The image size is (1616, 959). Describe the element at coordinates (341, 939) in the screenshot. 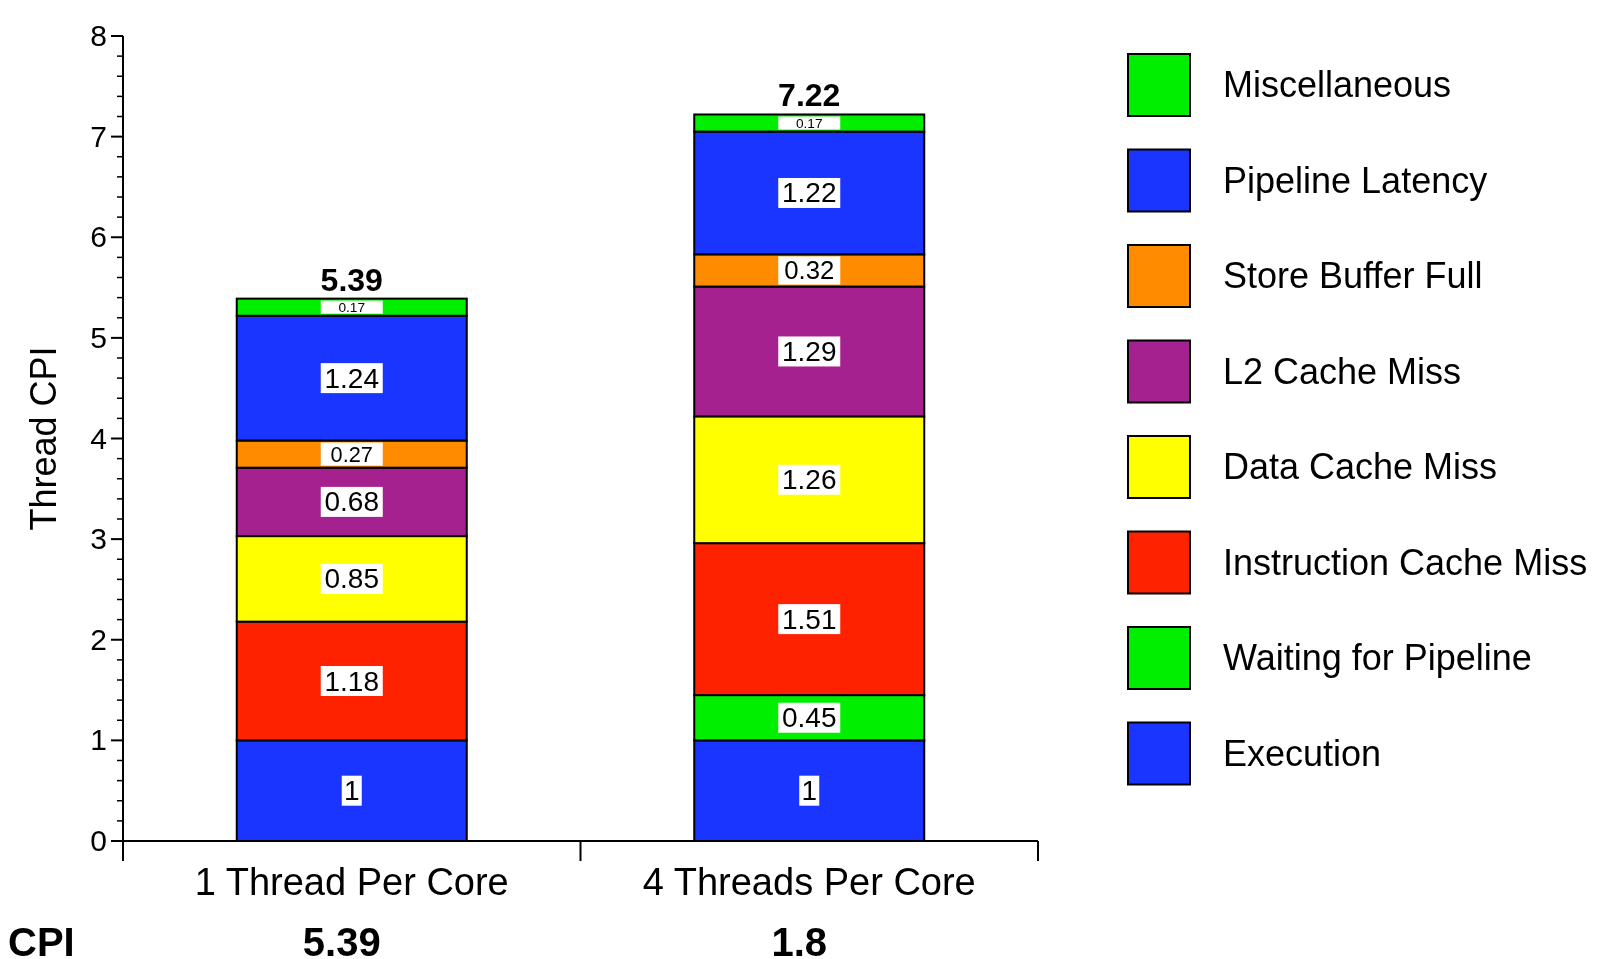

I see `text: 5.39` at that location.